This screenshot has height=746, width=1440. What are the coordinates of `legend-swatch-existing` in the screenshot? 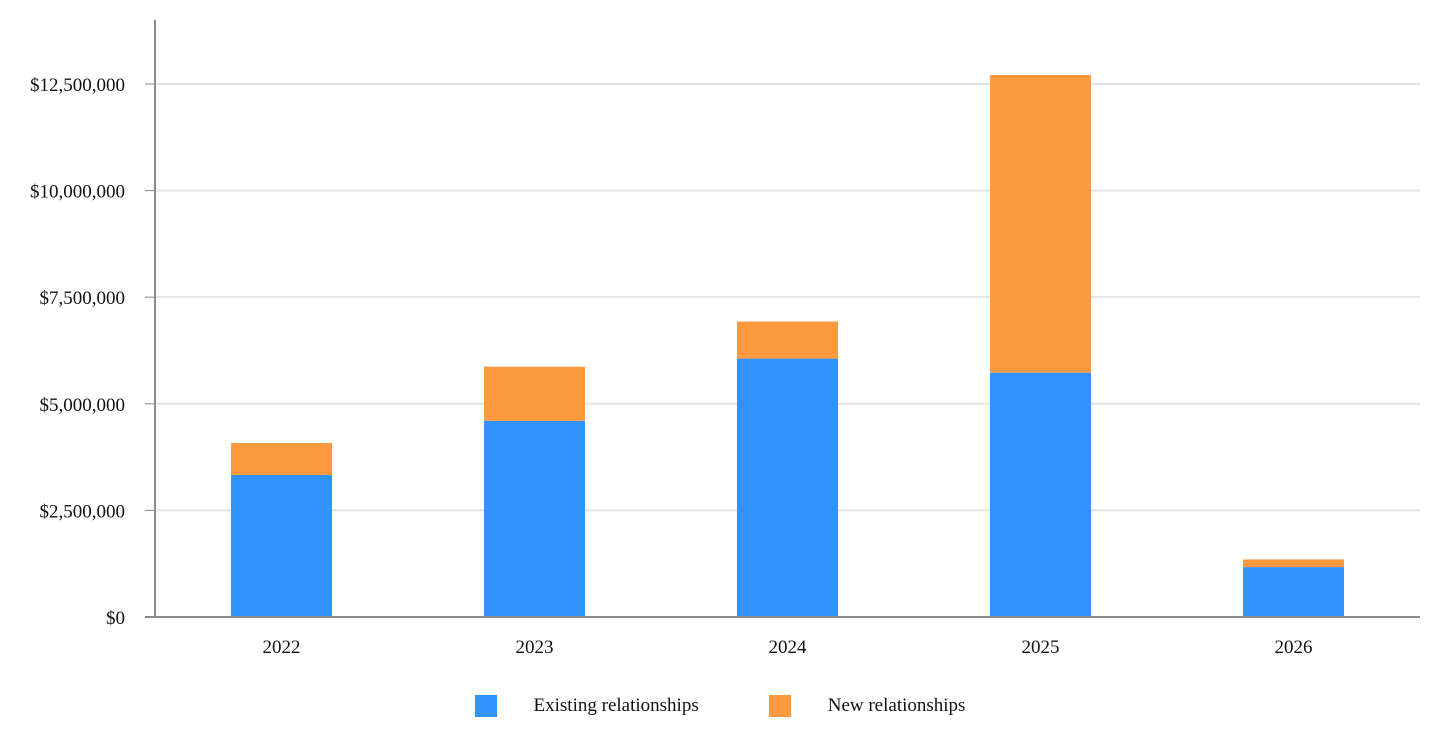 It's located at (485, 706).